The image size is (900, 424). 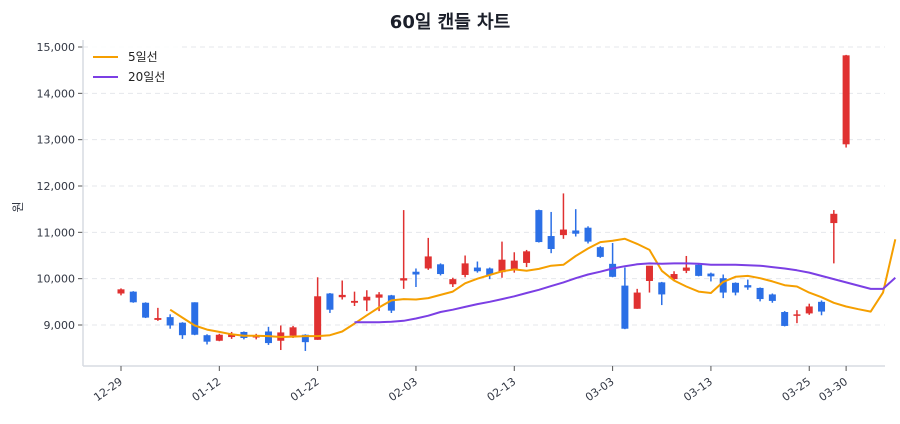 What do you see at coordinates (60, 325) in the screenshot?
I see `y-tick-label: 9,000` at bounding box center [60, 325].